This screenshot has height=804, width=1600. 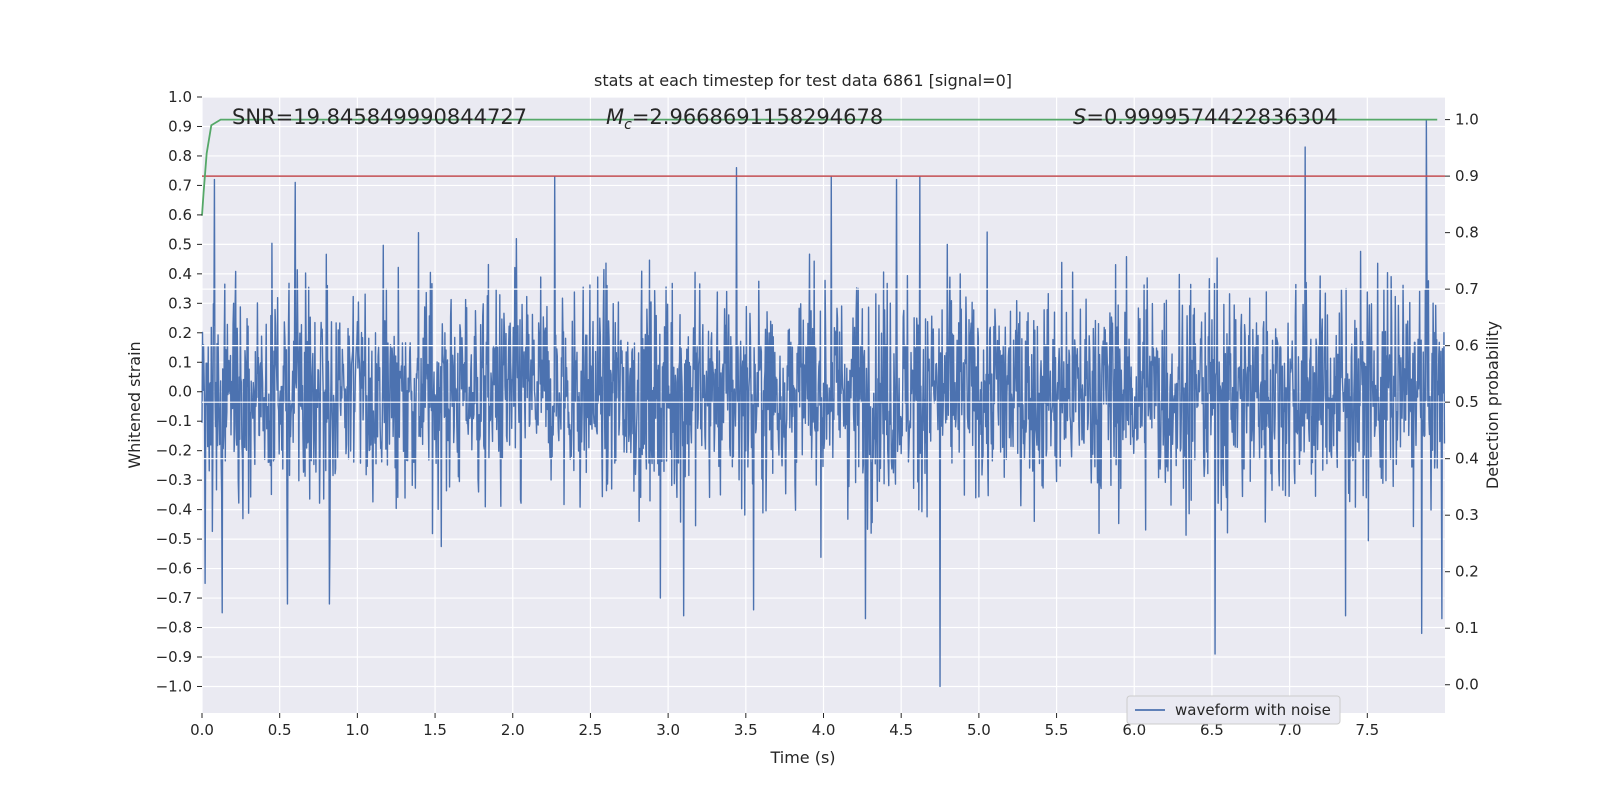 I want to click on y-tick-label: 0.2, so click(x=180, y=333).